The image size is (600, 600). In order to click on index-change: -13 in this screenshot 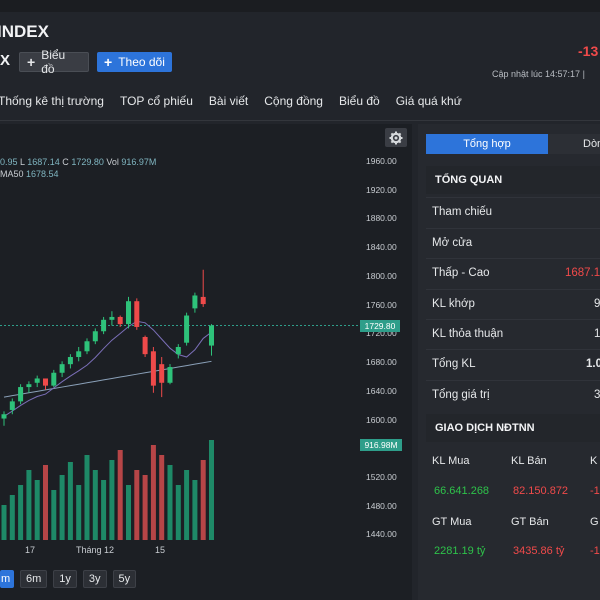, I will do `click(588, 51)`.